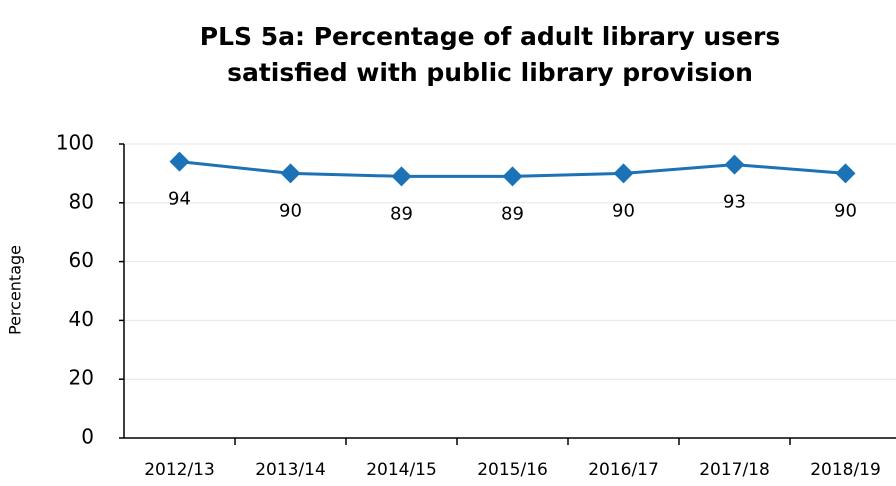 Image resolution: width=896 pixels, height=486 pixels. I want to click on data-label: 93, so click(734, 202).